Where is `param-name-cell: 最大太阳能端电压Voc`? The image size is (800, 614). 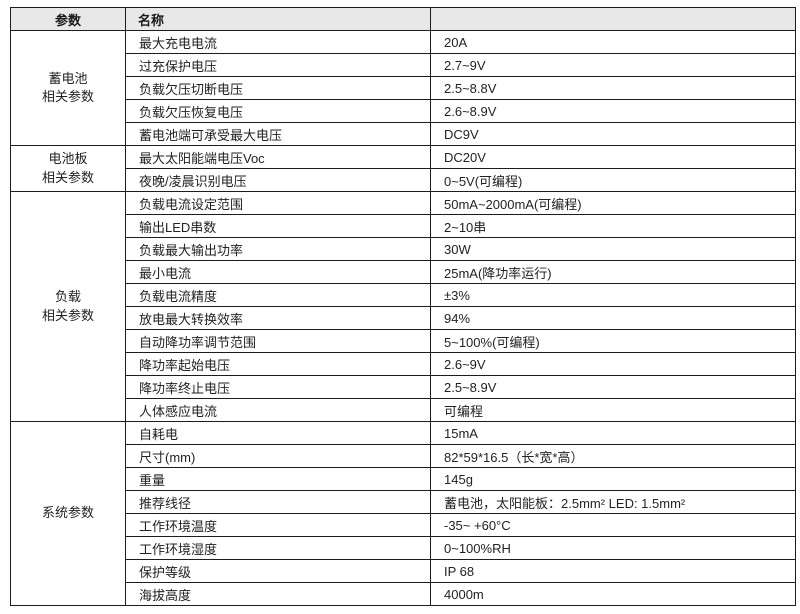 param-name-cell: 最大太阳能端电压Voc is located at coordinates (278, 157).